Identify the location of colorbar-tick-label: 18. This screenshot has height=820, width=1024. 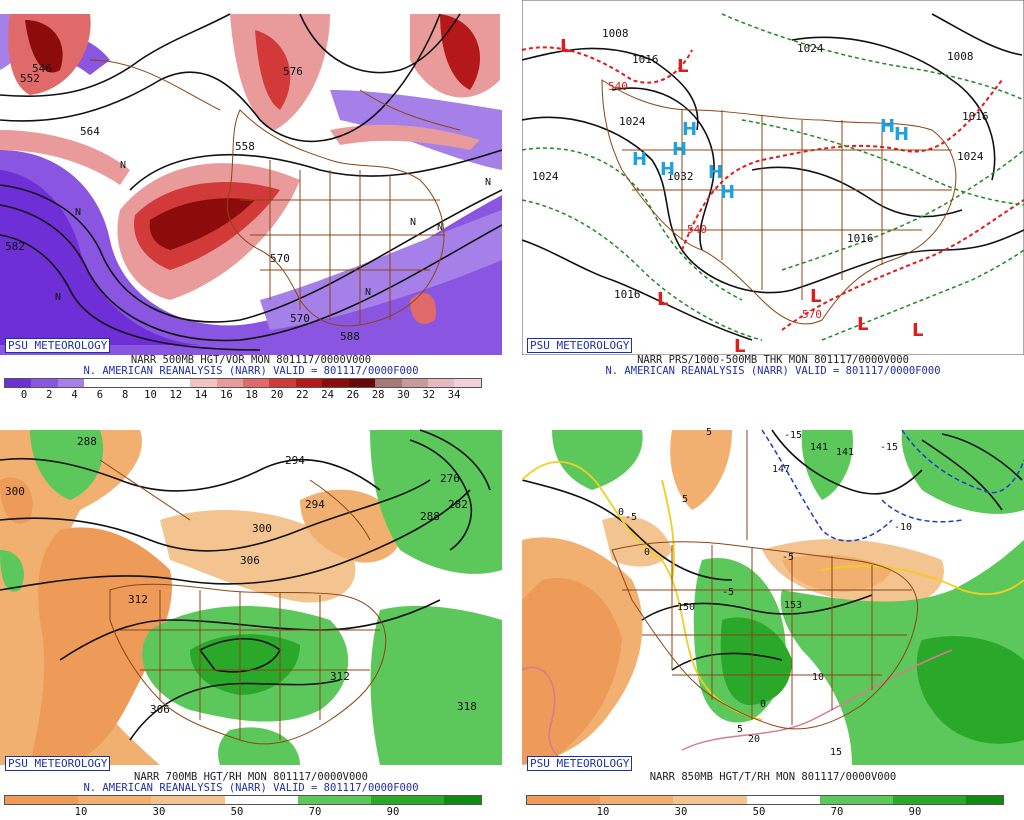
(252, 395).